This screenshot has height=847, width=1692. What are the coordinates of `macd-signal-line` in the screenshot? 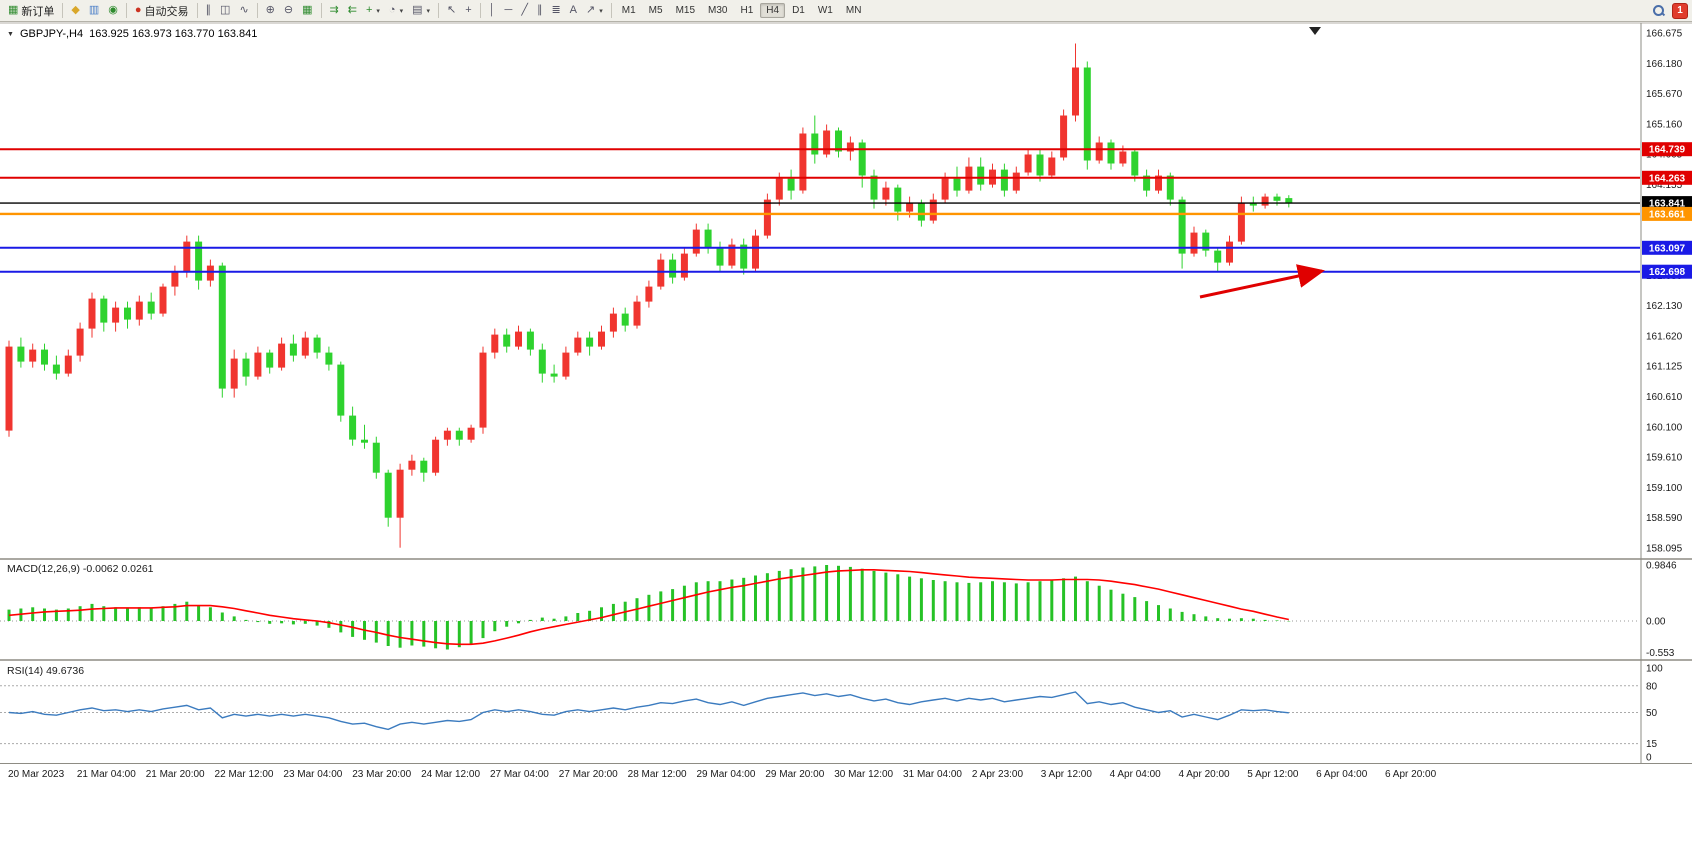 It's located at (648, 607).